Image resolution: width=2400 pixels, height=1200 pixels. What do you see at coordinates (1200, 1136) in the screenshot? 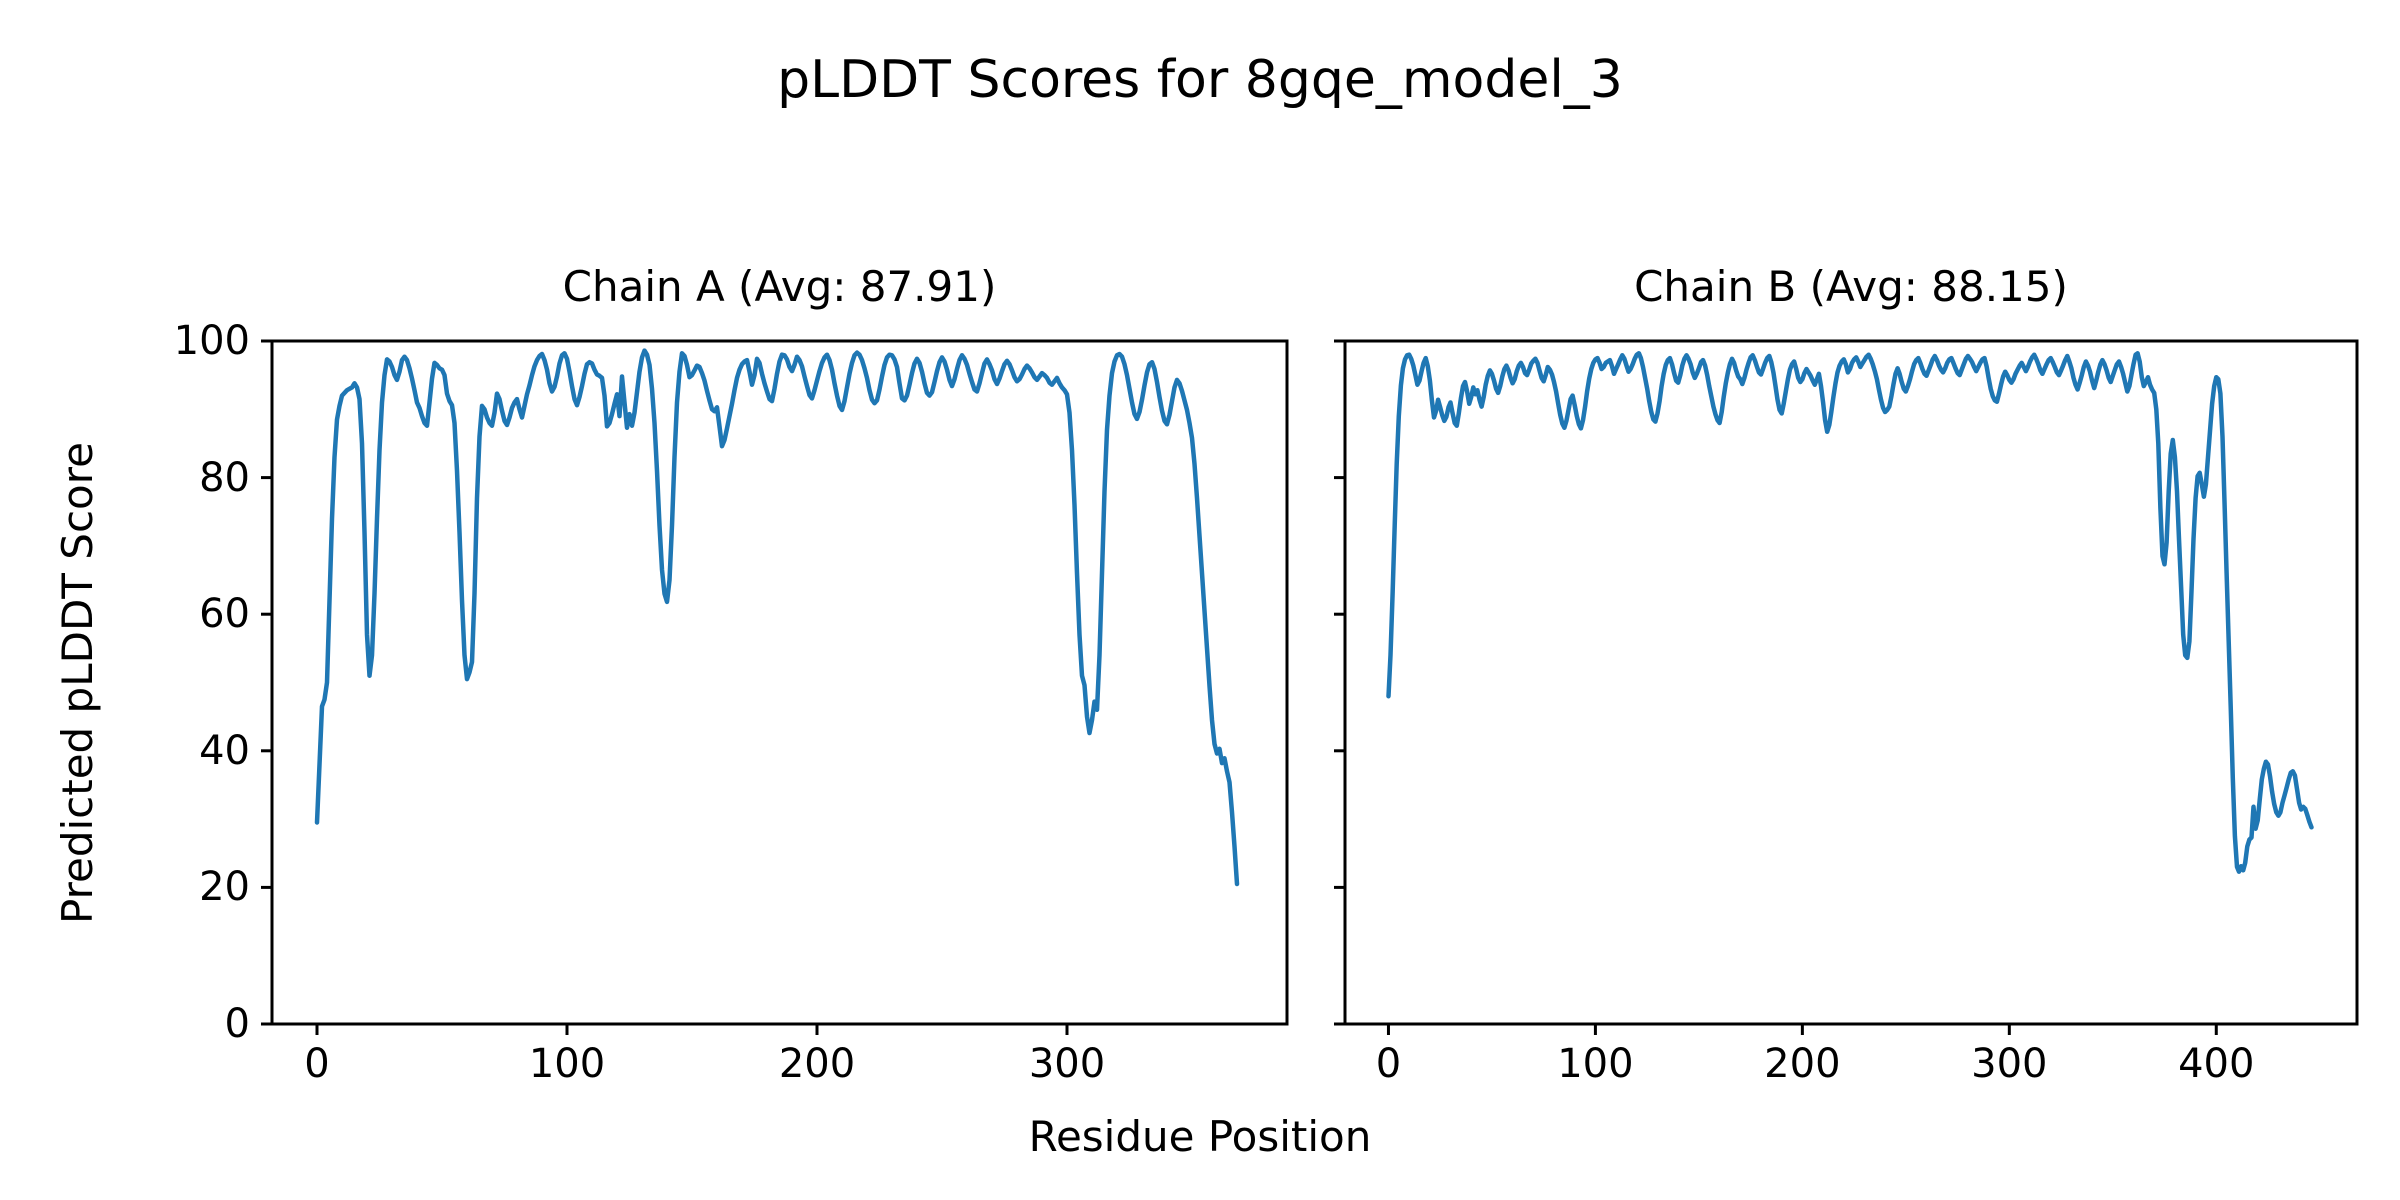
I see `x-axis-label: Residue Position` at bounding box center [1200, 1136].